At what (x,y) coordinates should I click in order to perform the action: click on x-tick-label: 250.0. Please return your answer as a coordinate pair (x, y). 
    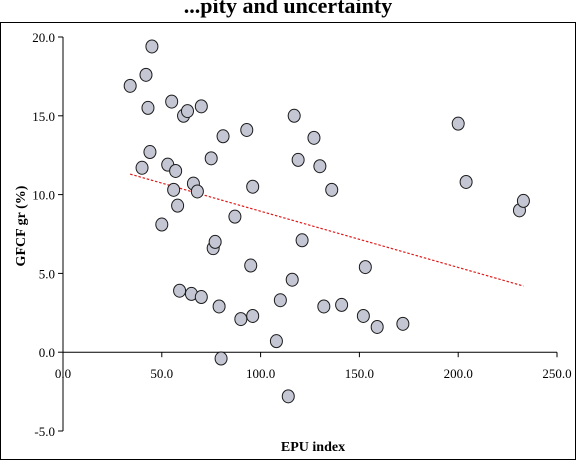
    Looking at the image, I should click on (556, 373).